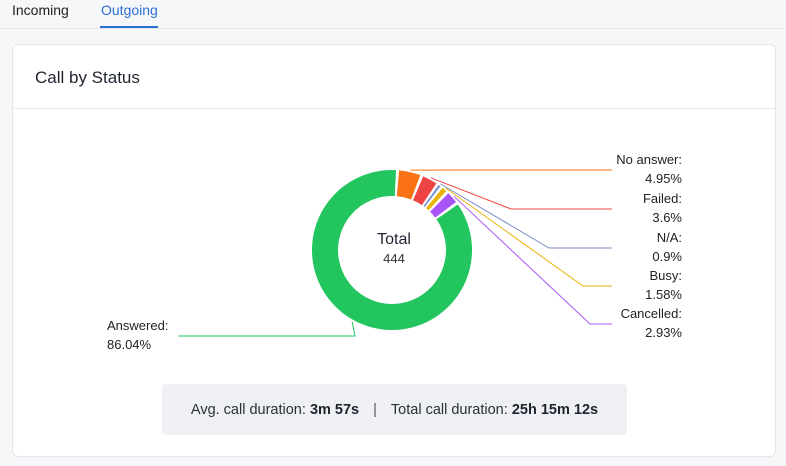 The image size is (786, 466). I want to click on avg-duration-value: 3m 57s, so click(334, 409).